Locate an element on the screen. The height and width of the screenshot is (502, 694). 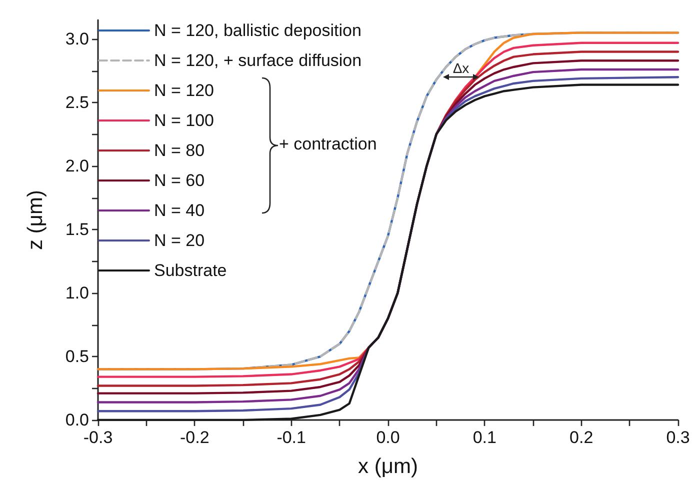
x-tick-label: 0.3 is located at coordinates (678, 437).